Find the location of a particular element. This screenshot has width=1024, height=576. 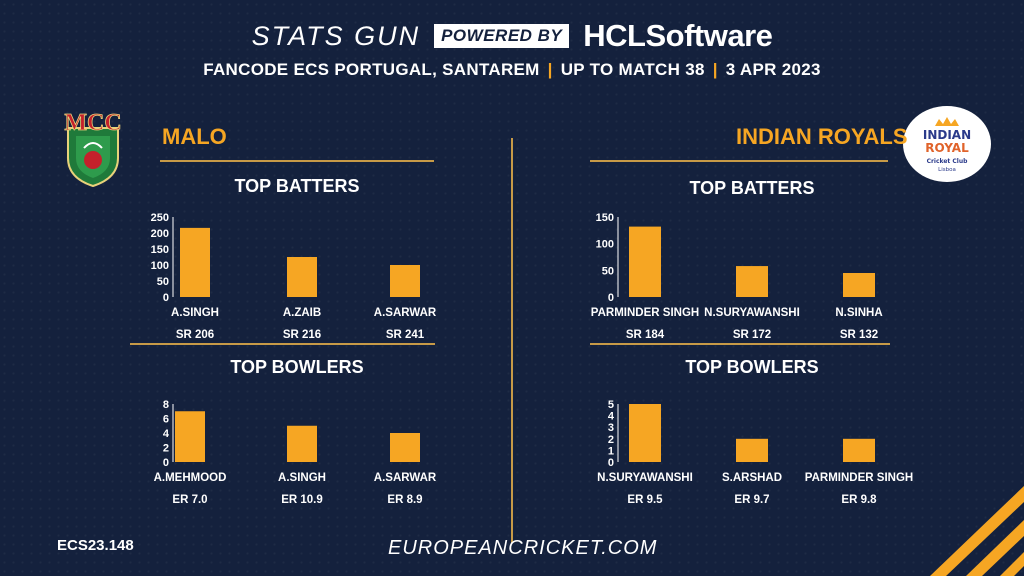

rate-label: SR 132 is located at coordinates (859, 335).